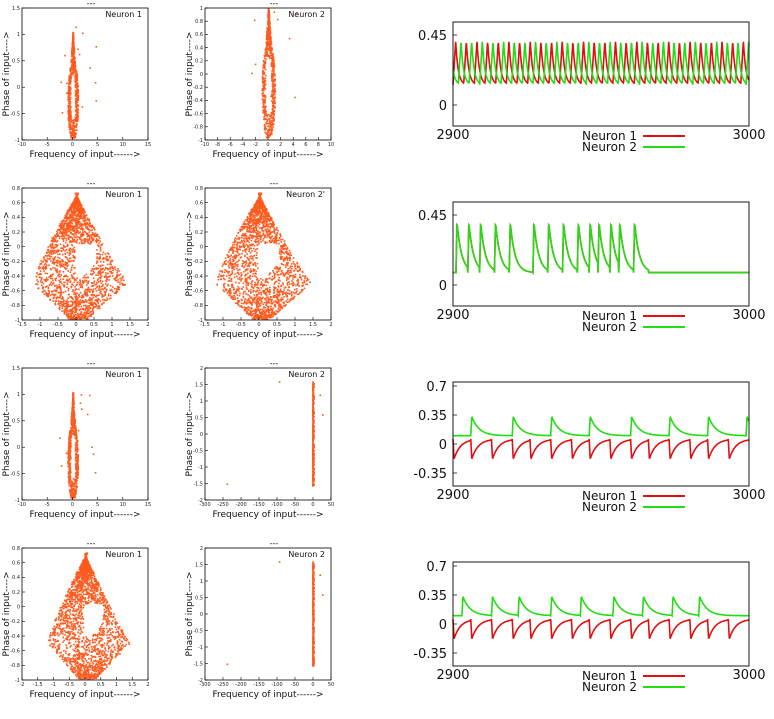 Image resolution: width=774 pixels, height=719 pixels. Describe the element at coordinates (16, 62) in the screenshot. I see `y-tick-label: 0.5` at that location.